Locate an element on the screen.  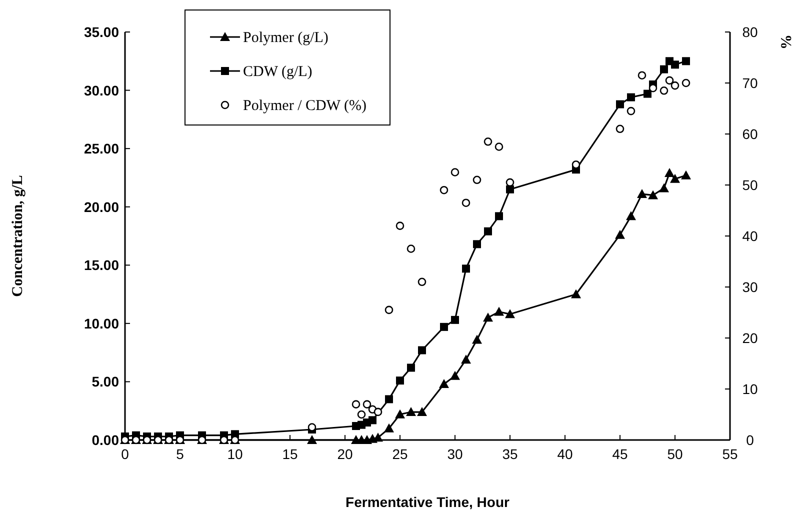
legend-label: CDW (g/L) is located at coordinates (277, 72).